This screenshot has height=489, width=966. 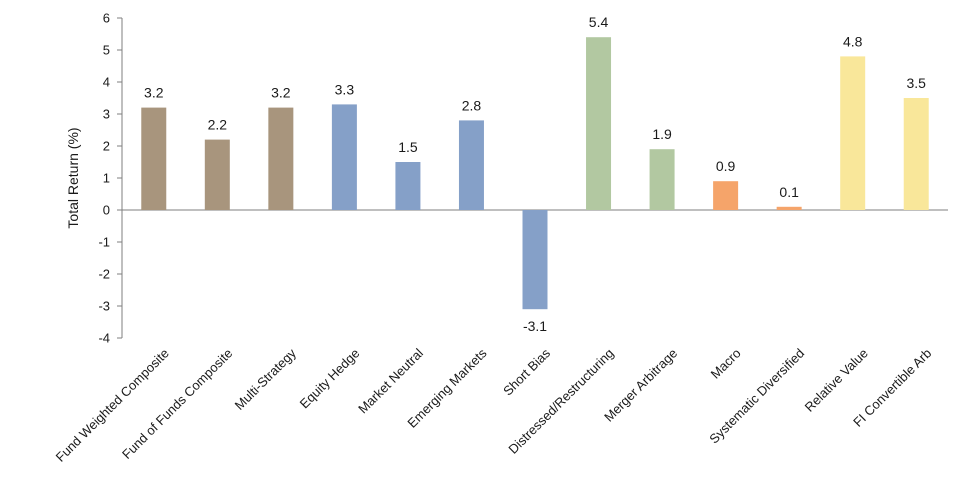 What do you see at coordinates (836, 380) in the screenshot?
I see `x-tick-label: Relative Value` at bounding box center [836, 380].